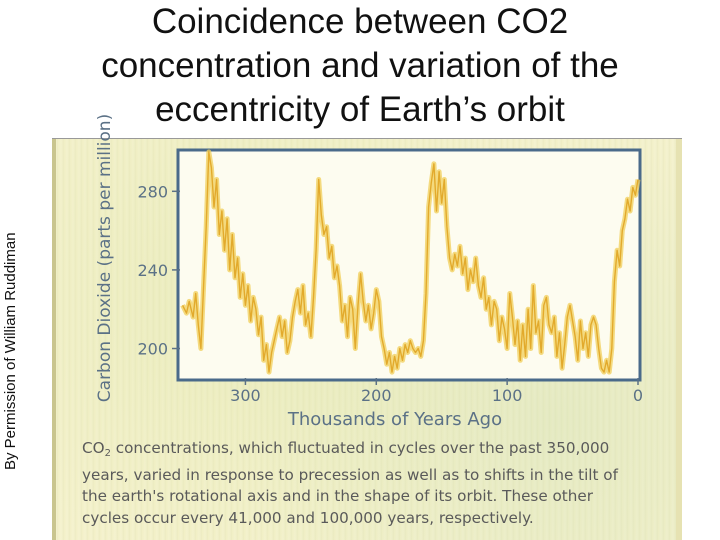 This screenshot has width=720, height=540. What do you see at coordinates (152, 349) in the screenshot?
I see `y-tick-label: 200` at bounding box center [152, 349].